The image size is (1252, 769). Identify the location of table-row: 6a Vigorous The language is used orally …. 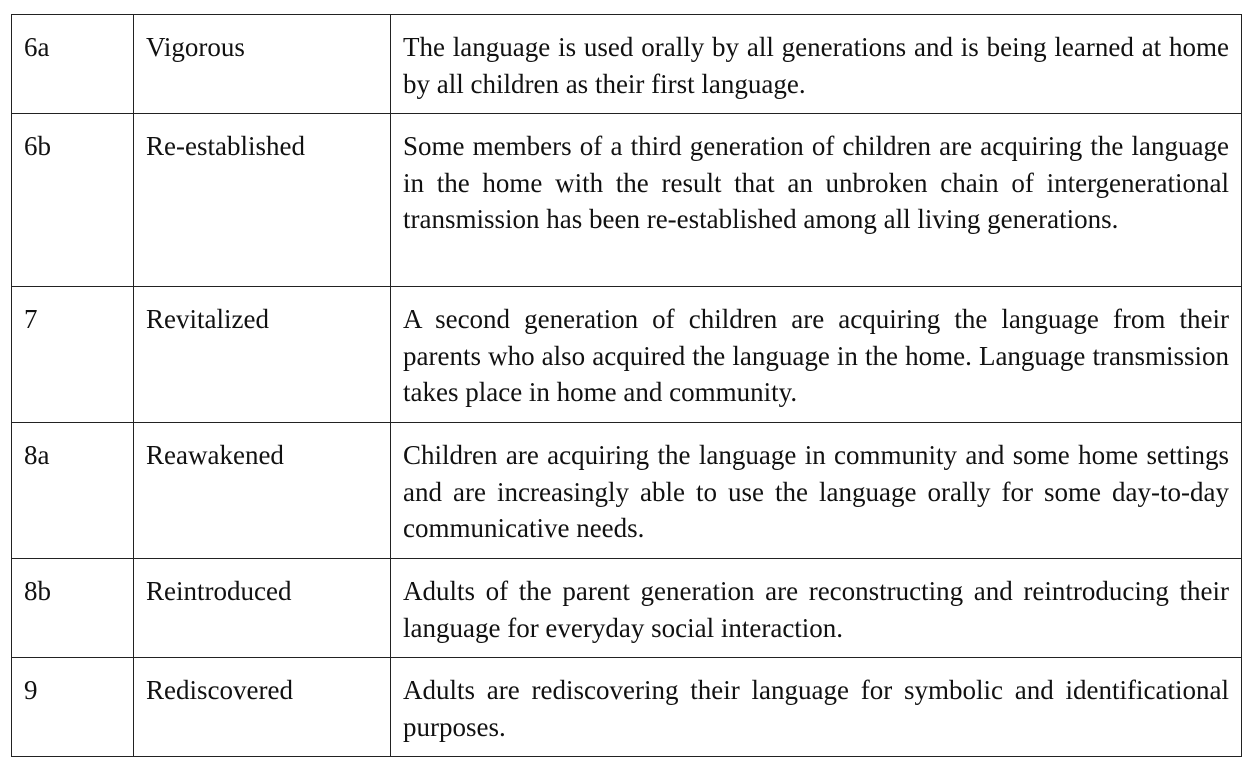
(626, 64).